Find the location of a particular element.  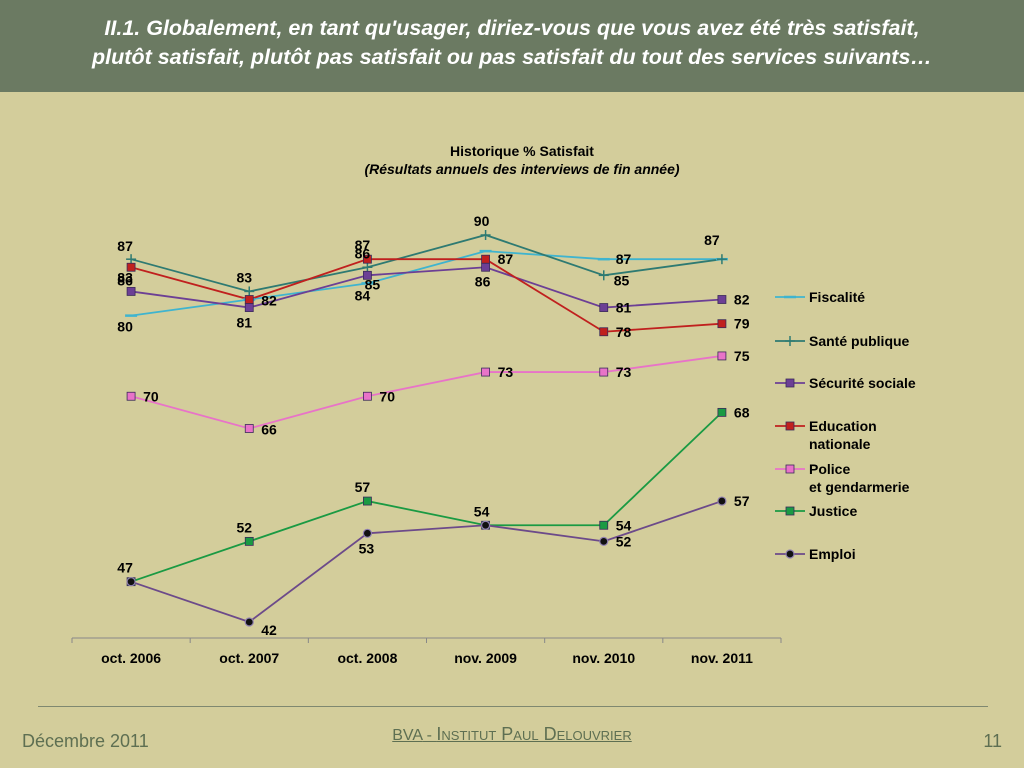

legend-marker-education-nationale is located at coordinates (790, 426).